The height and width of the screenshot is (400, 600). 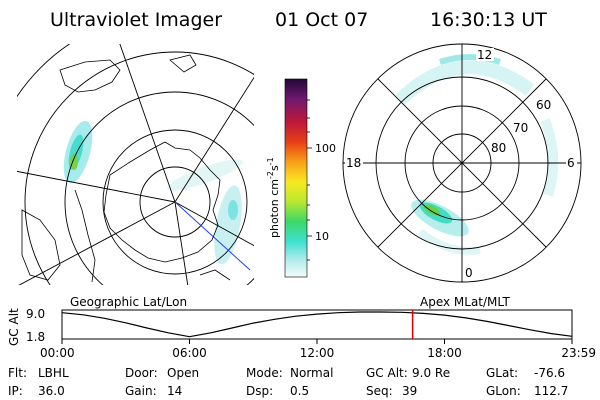 What do you see at coordinates (488, 20) in the screenshot?
I see `time-label: 16:30:13 UT` at bounding box center [488, 20].